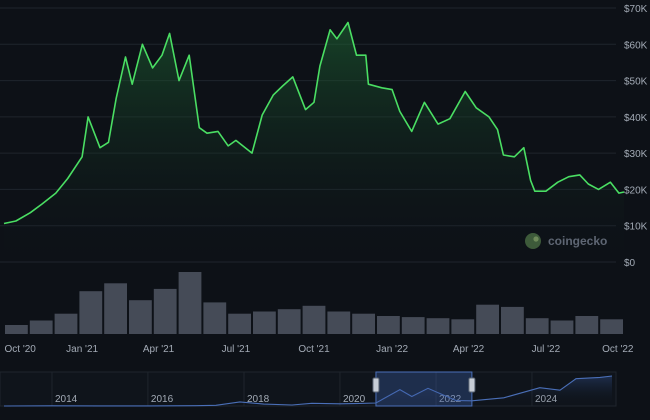  Describe the element at coordinates (546, 349) in the screenshot. I see `x-tick-label: Jul '22` at that location.